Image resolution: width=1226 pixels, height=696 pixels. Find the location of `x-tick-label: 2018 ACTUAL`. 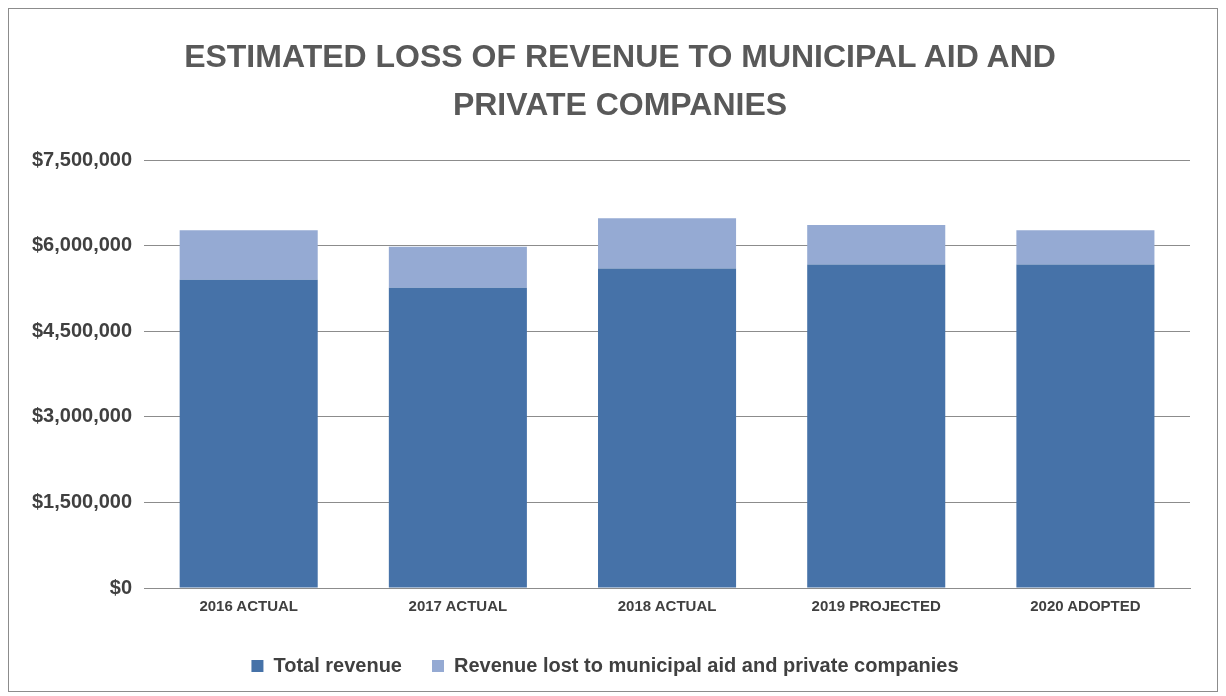

x-tick-label: 2018 ACTUAL is located at coordinates (667, 606).